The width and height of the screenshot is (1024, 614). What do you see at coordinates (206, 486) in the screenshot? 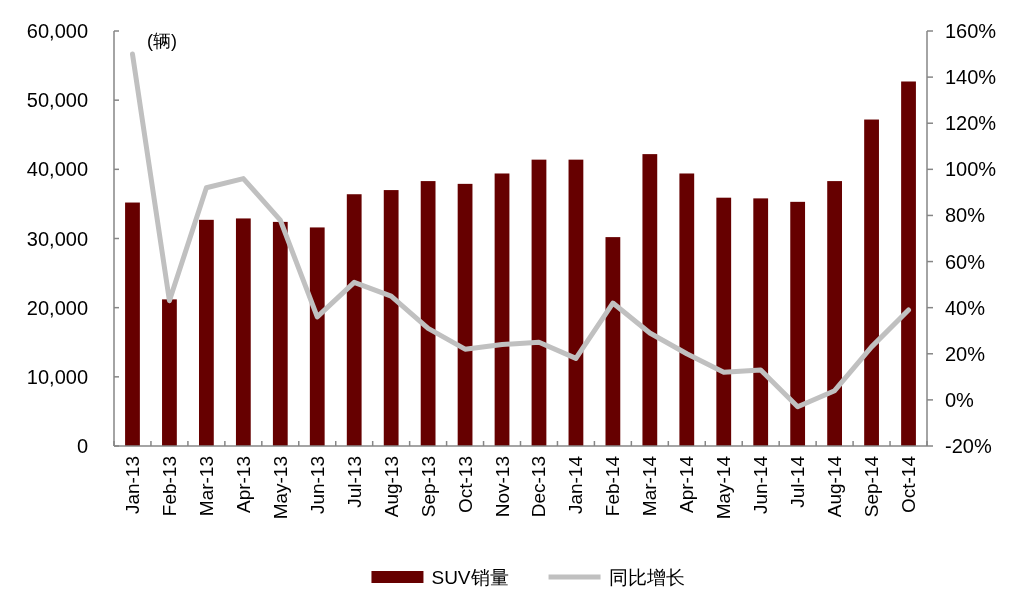
I see `x-tick-label: Mar-13` at bounding box center [206, 486].